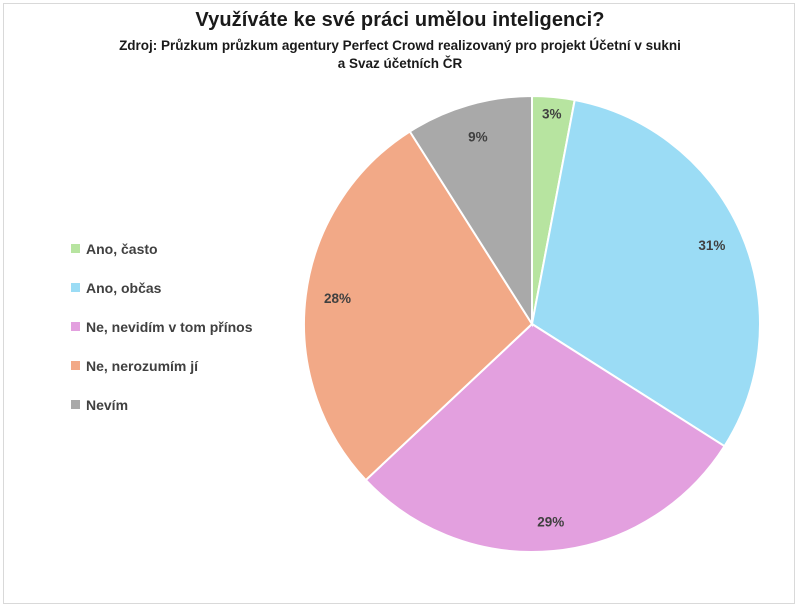  What do you see at coordinates (169, 326) in the screenshot?
I see `legend-label-ne-nevidim: Ne, nevidím v tom přínos` at bounding box center [169, 326].